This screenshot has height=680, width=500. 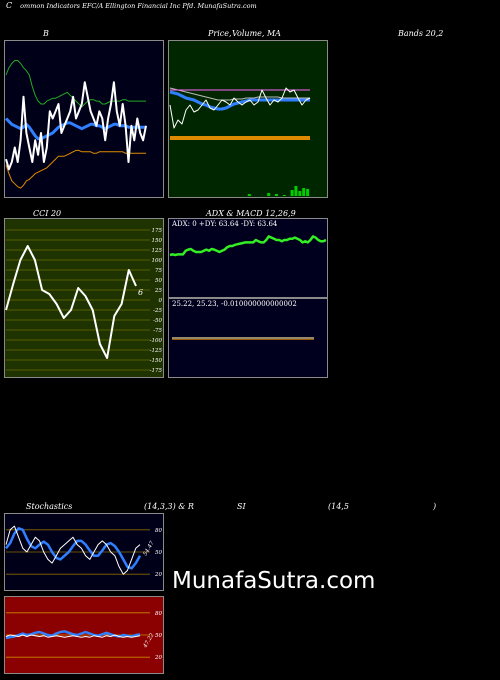 What do you see at coordinates (46, 33) in the screenshot?
I see `bollinger-label: B` at bounding box center [46, 33].